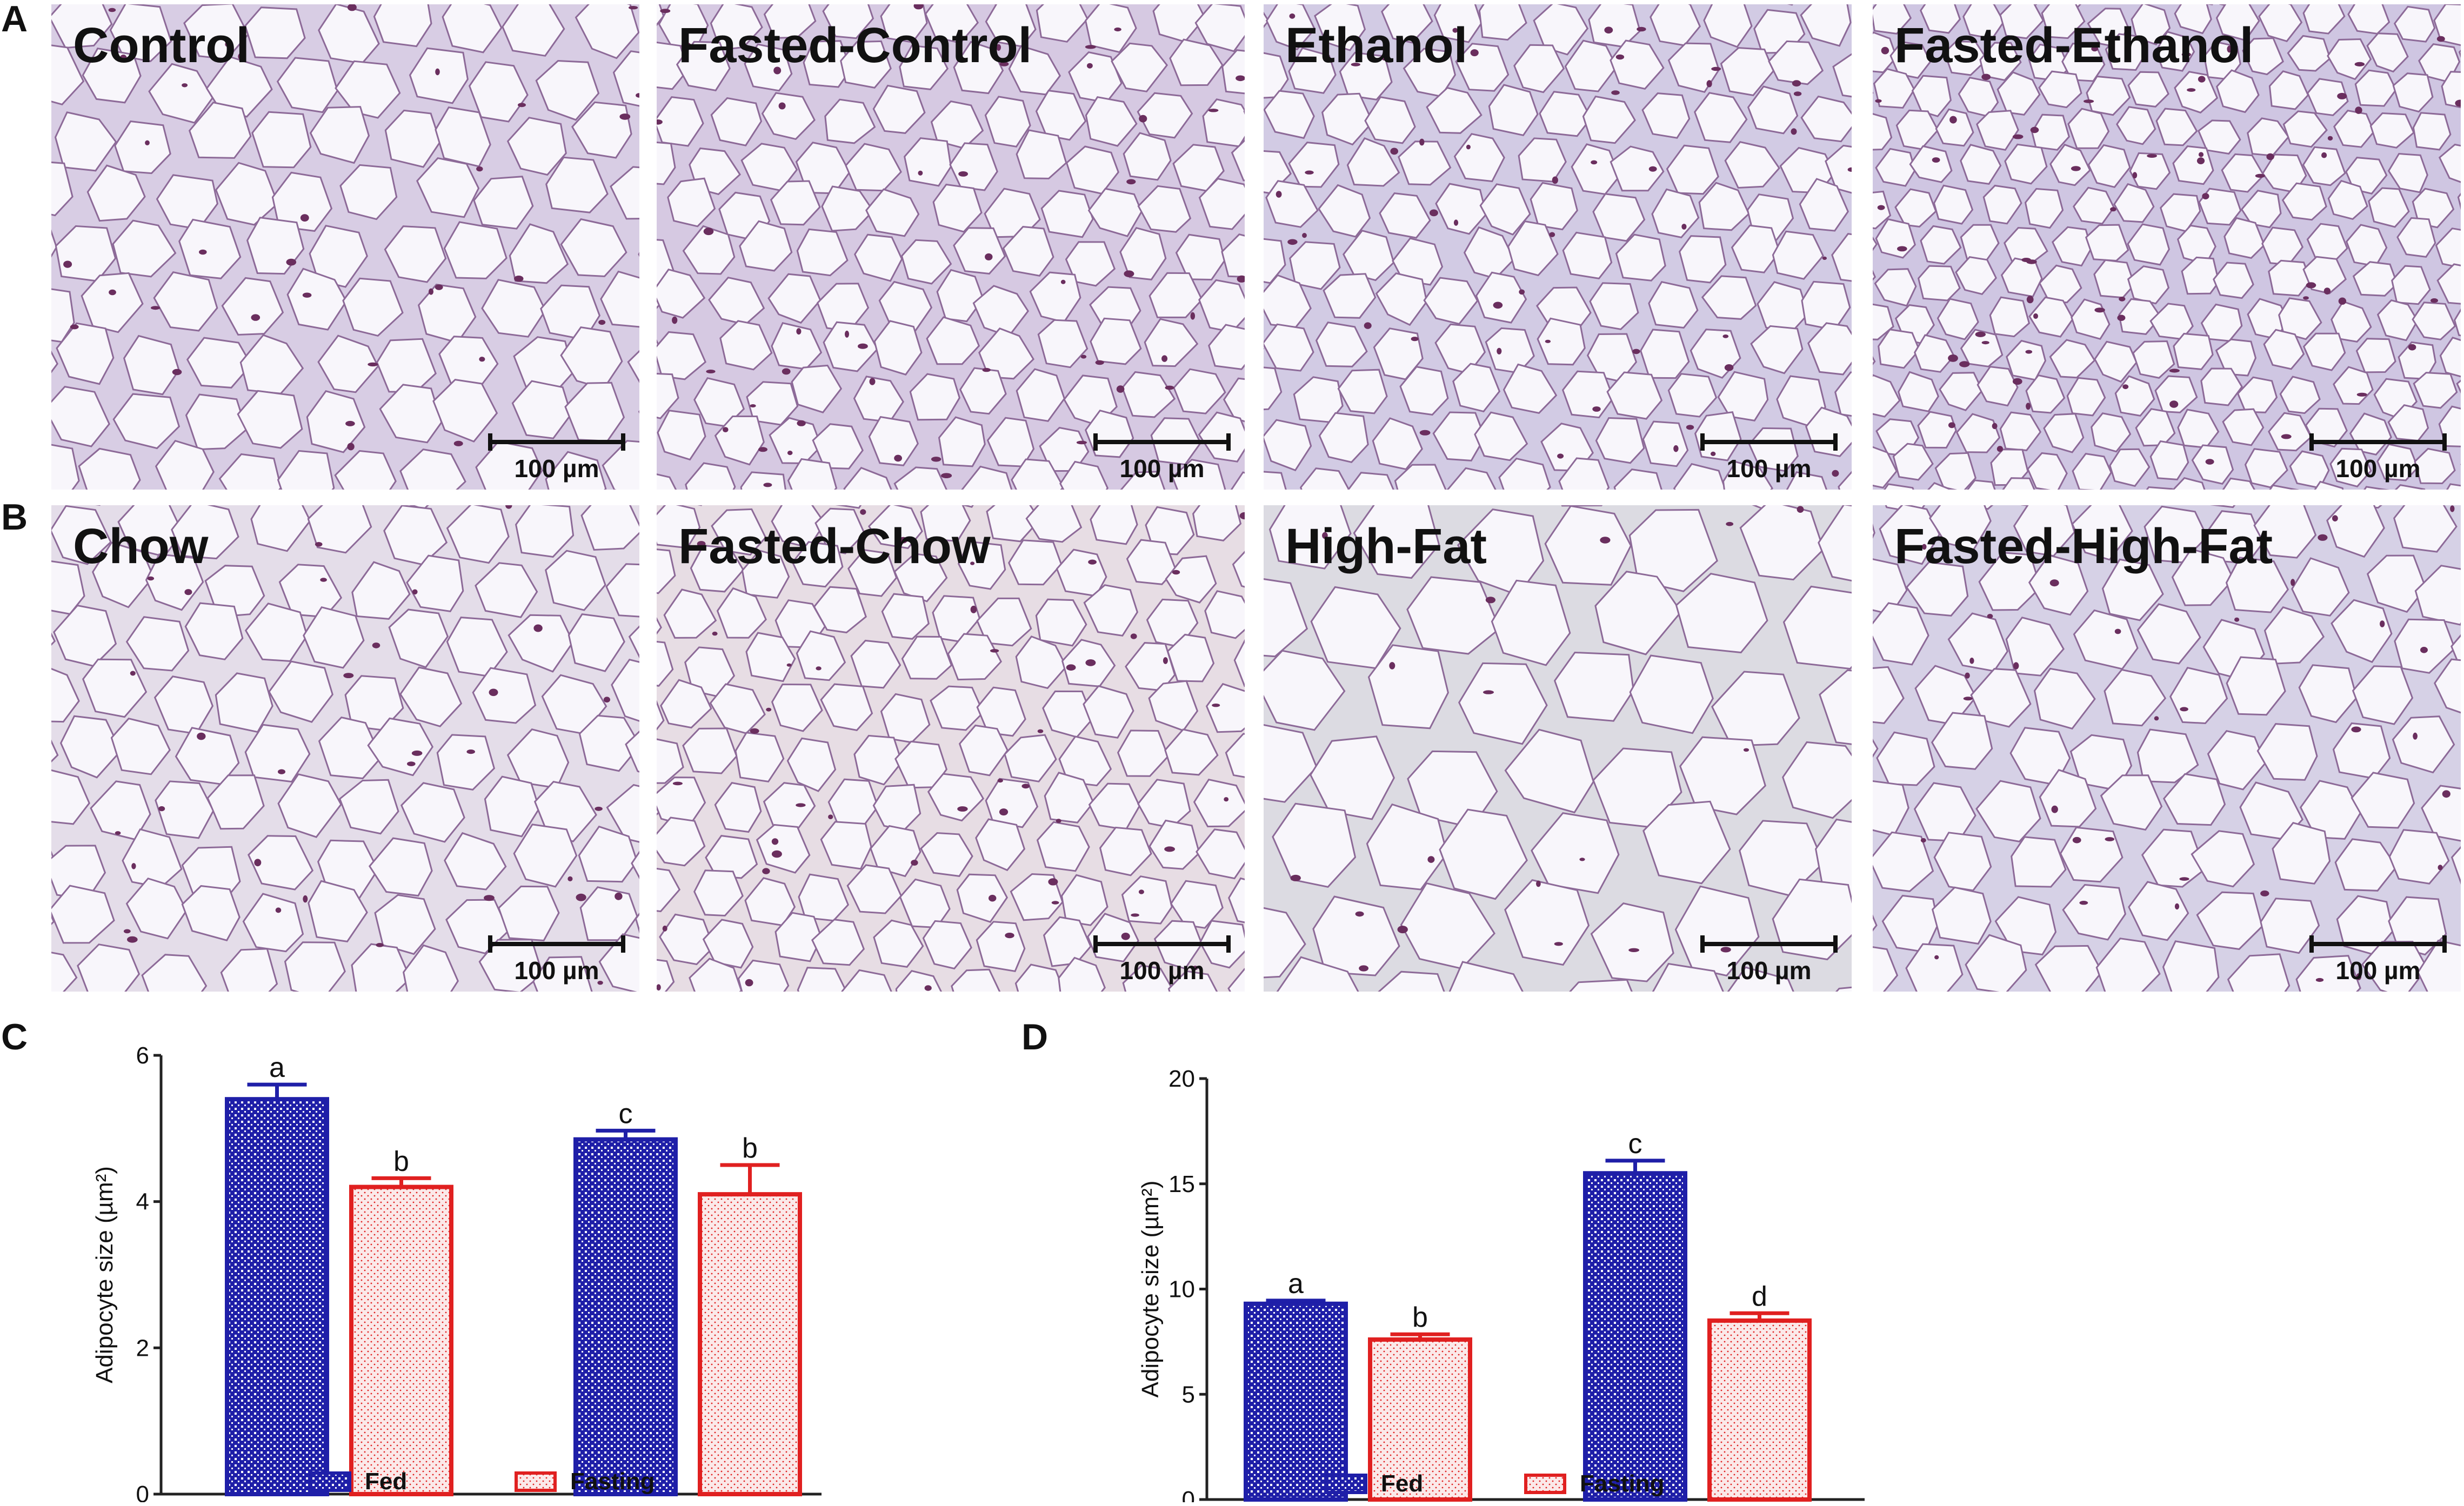 The height and width of the screenshot is (1506, 2464). I want to click on significance-letter: d, so click(1759, 1296).